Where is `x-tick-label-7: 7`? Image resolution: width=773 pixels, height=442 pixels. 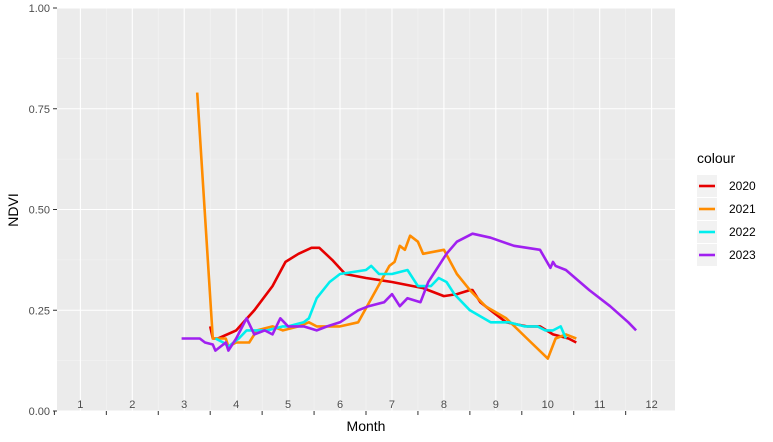 x-tick-label-7: 7 is located at coordinates (392, 405).